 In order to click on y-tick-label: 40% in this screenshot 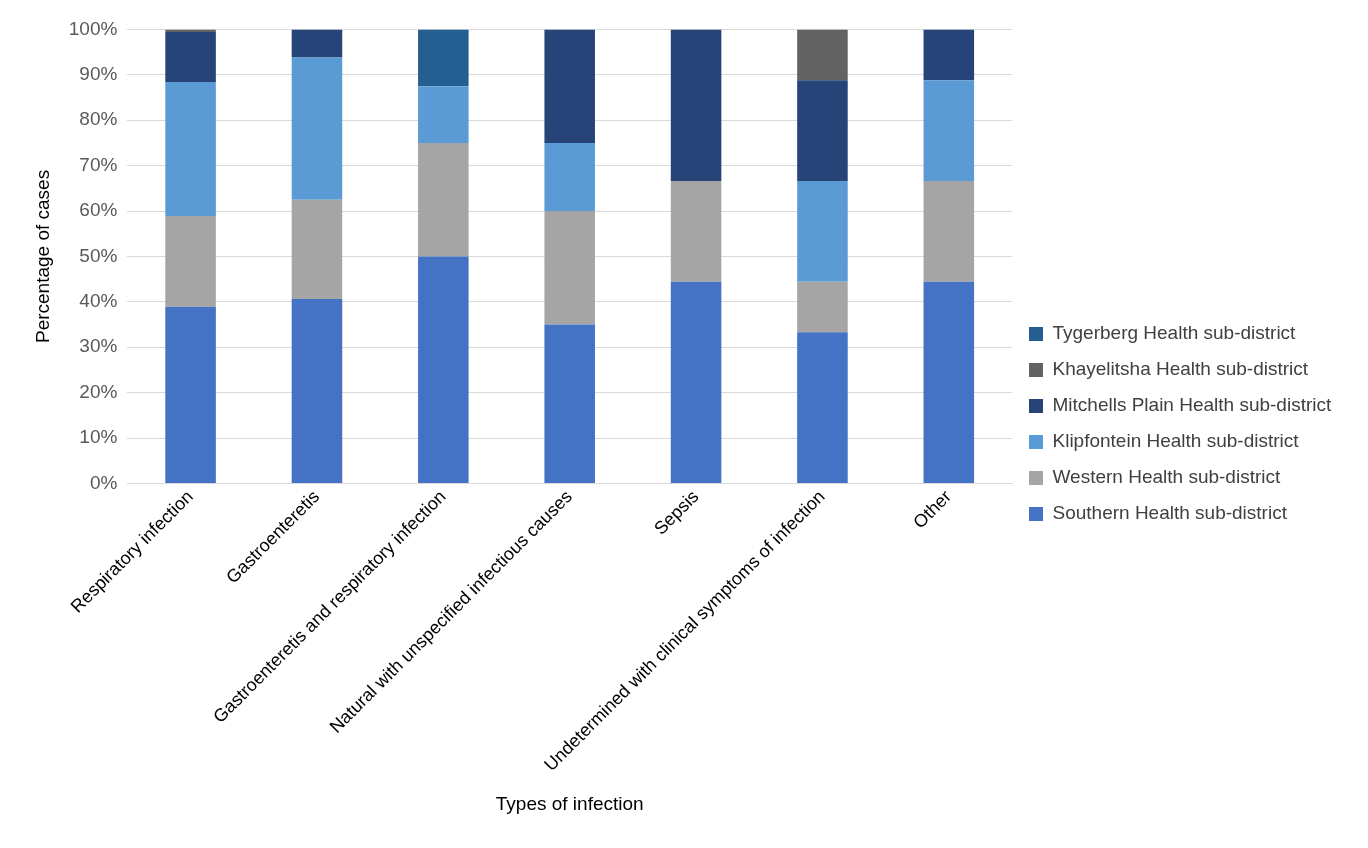, I will do `click(98, 301)`.